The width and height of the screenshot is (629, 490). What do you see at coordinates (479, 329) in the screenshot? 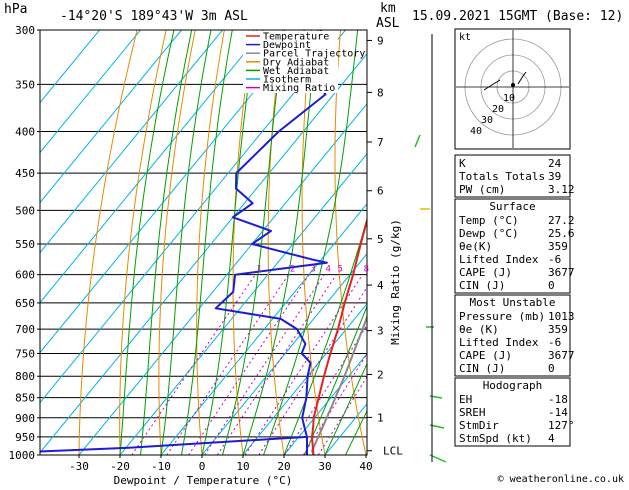
I see `most-unstable-row-label: θe (K)` at bounding box center [479, 329].